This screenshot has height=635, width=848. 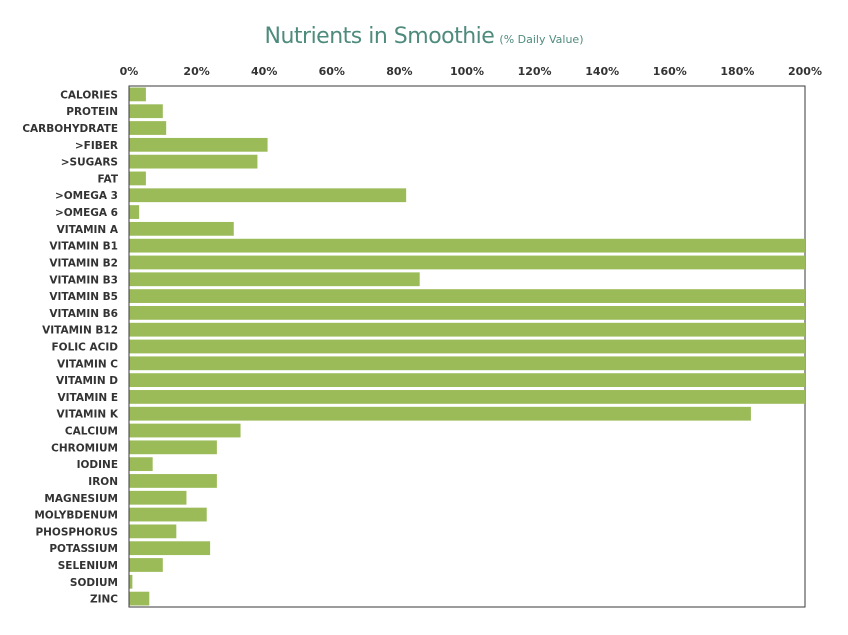 I want to click on category-label: IODINE, so click(x=97, y=465).